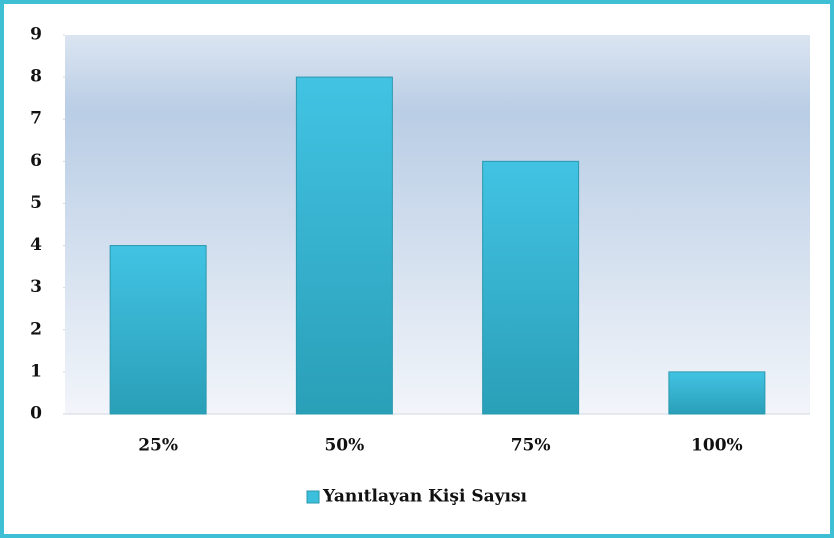 Image resolution: width=834 pixels, height=538 pixels. What do you see at coordinates (158, 446) in the screenshot?
I see `x-tick-label: 25%` at bounding box center [158, 446].